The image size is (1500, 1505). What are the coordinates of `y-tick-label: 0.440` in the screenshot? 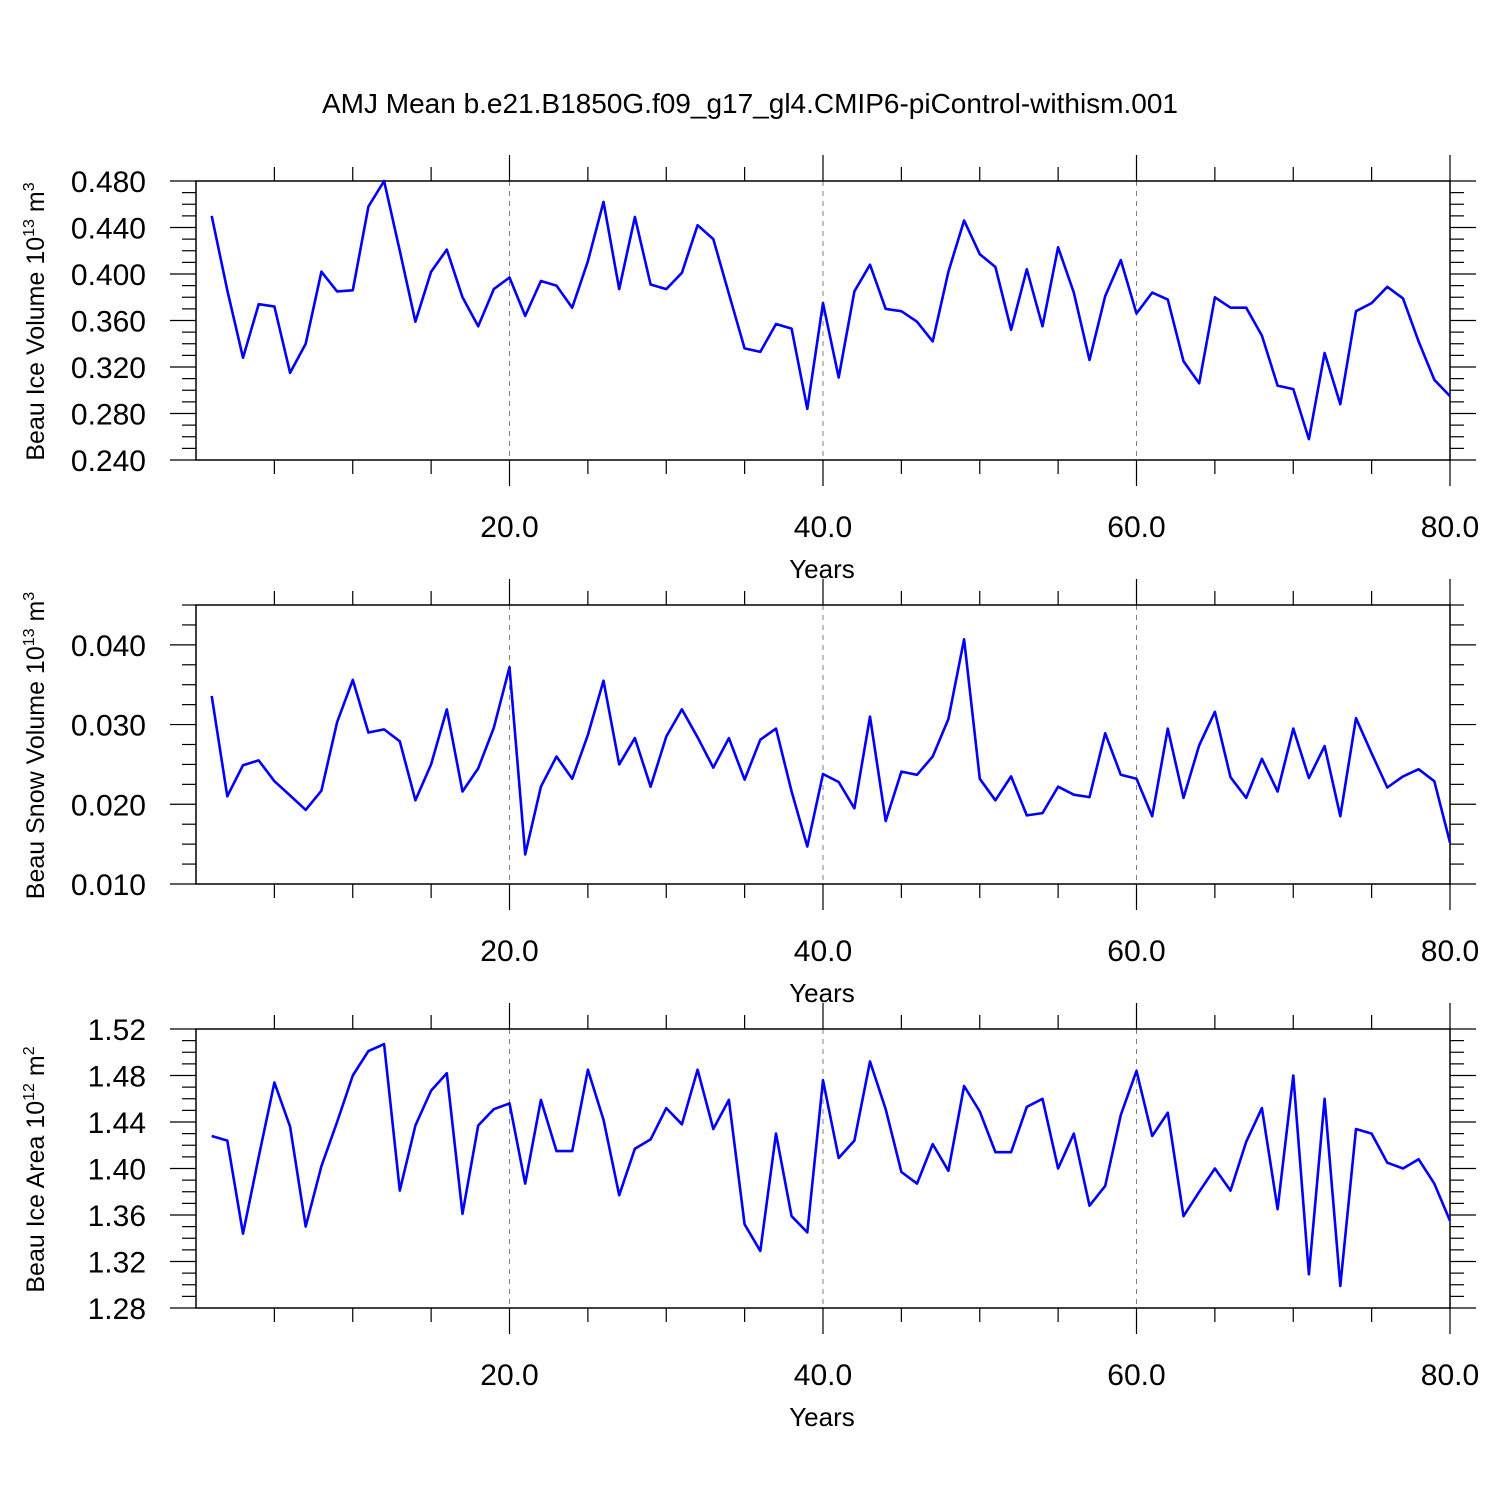 It's located at (108, 229).